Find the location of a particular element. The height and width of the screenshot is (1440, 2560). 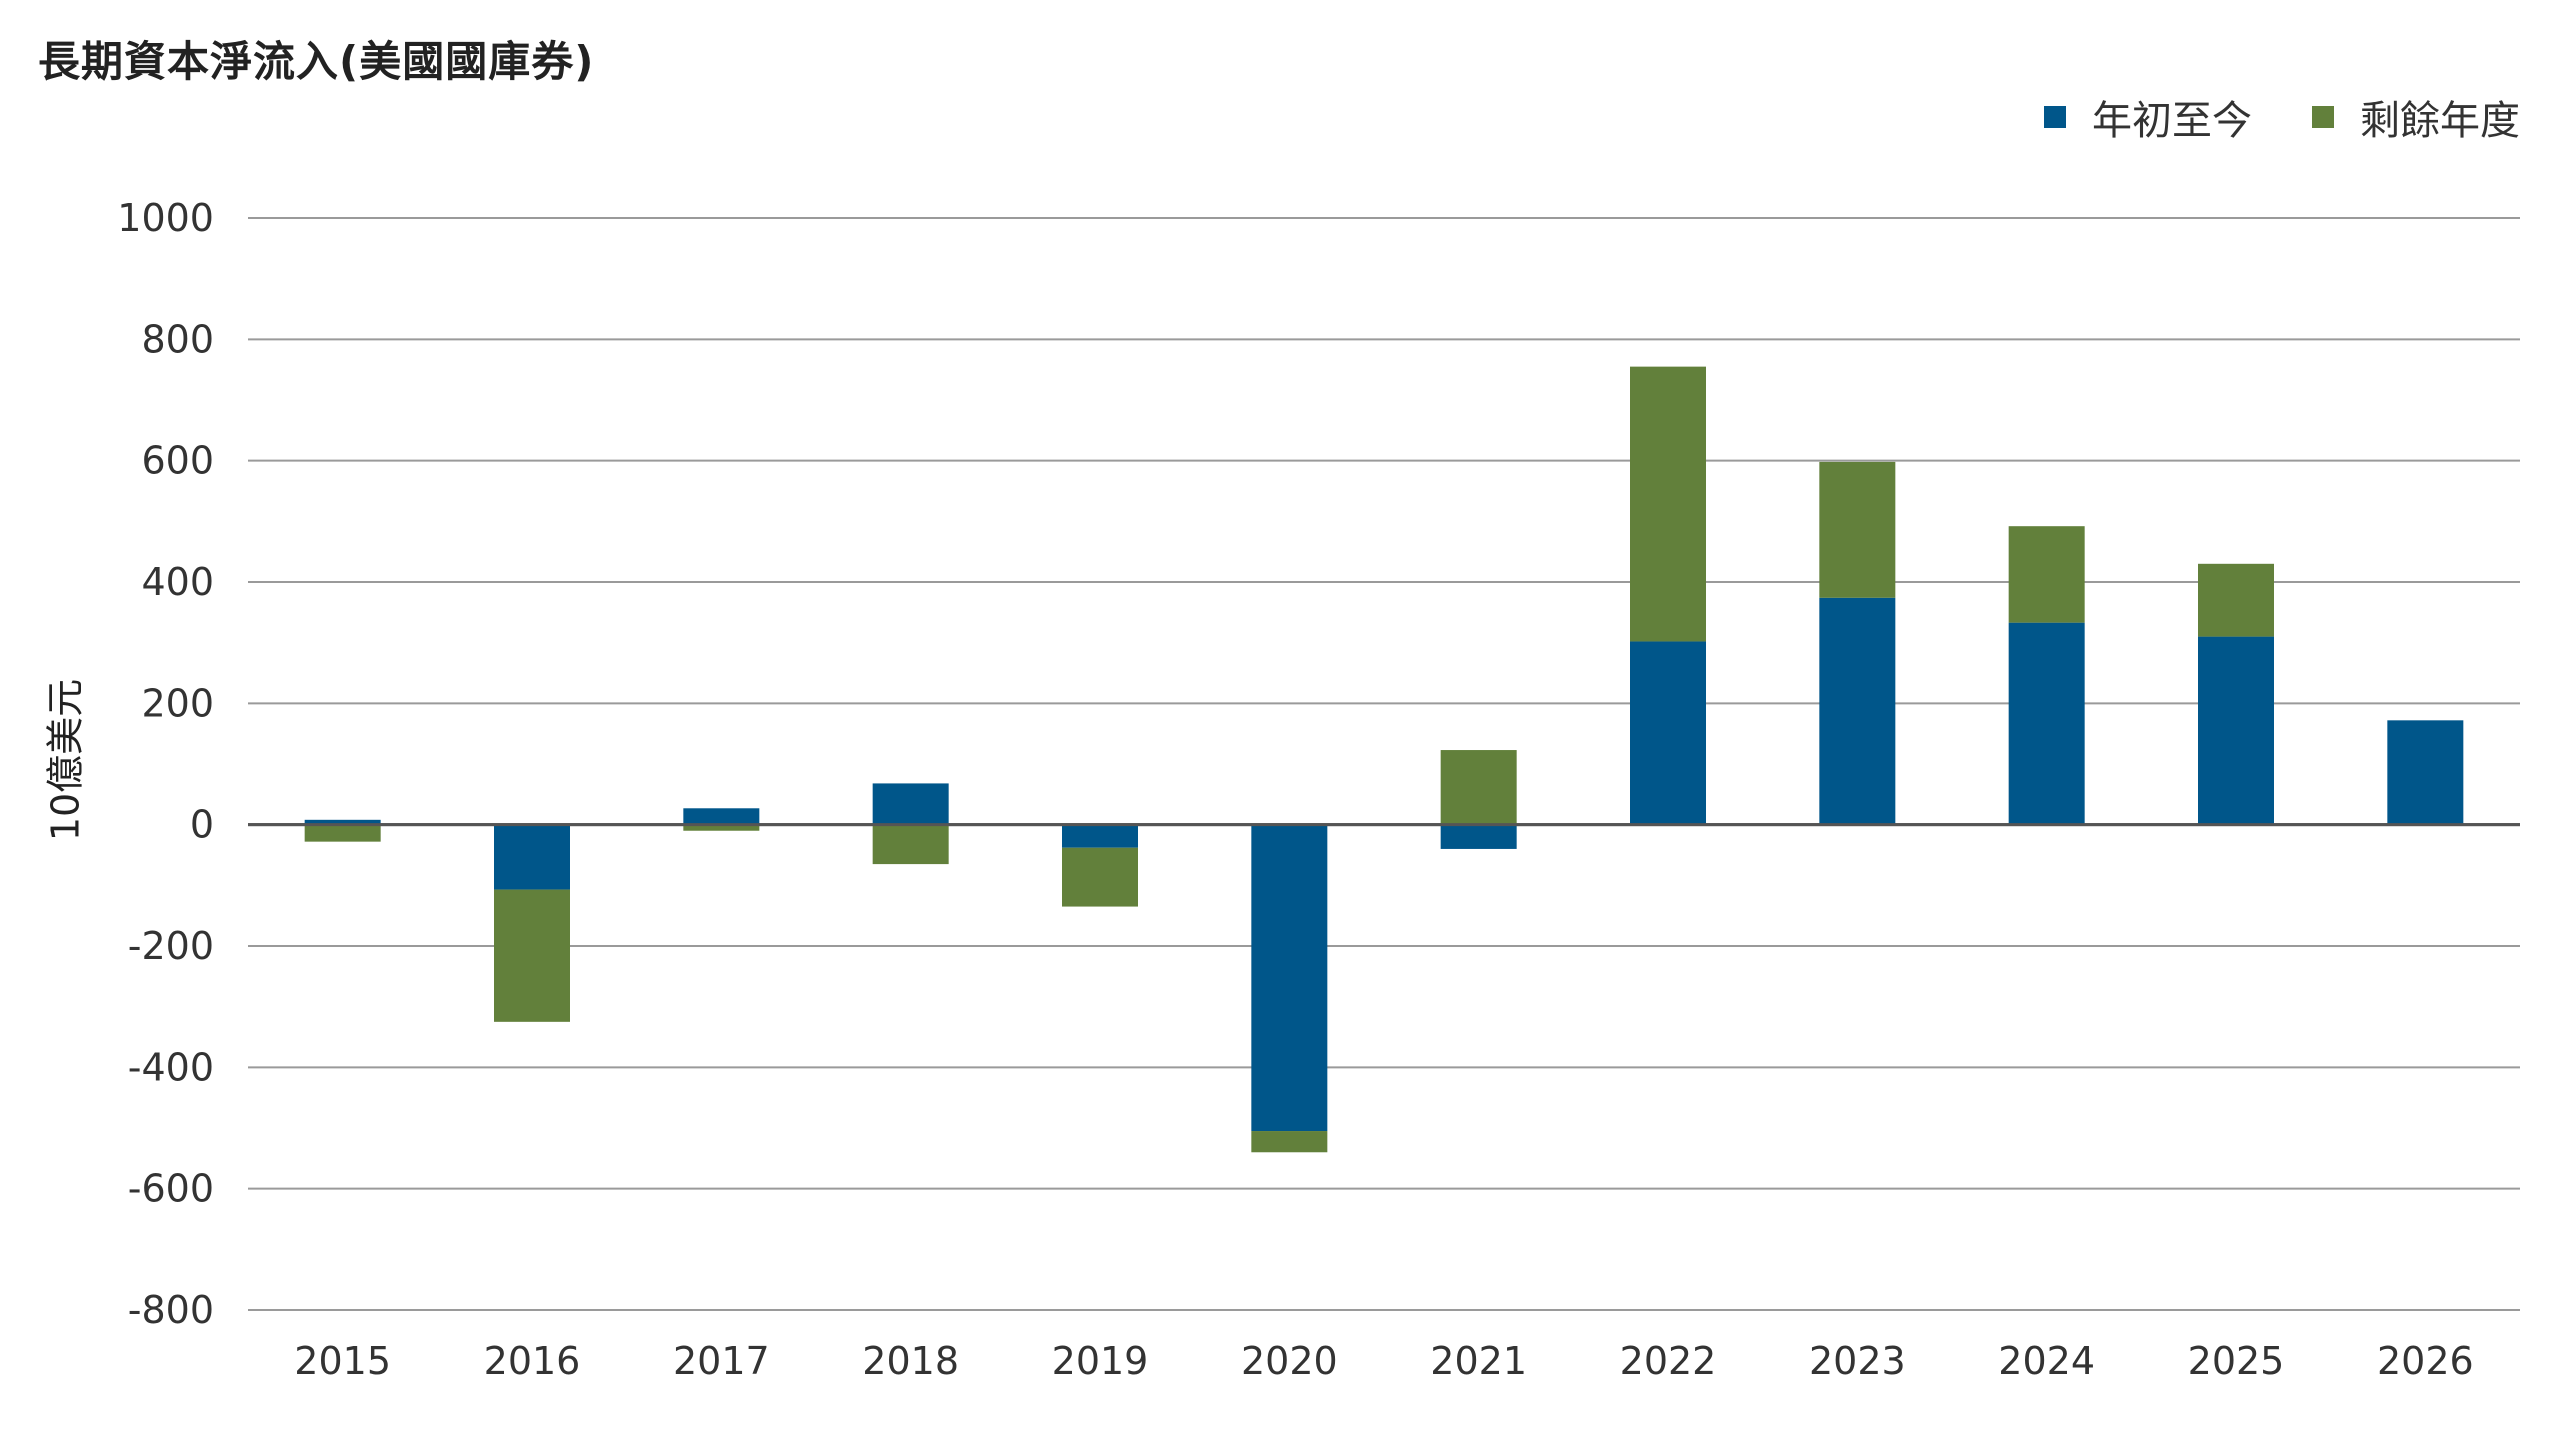

y-tick-label: -200 is located at coordinates (171, 946).